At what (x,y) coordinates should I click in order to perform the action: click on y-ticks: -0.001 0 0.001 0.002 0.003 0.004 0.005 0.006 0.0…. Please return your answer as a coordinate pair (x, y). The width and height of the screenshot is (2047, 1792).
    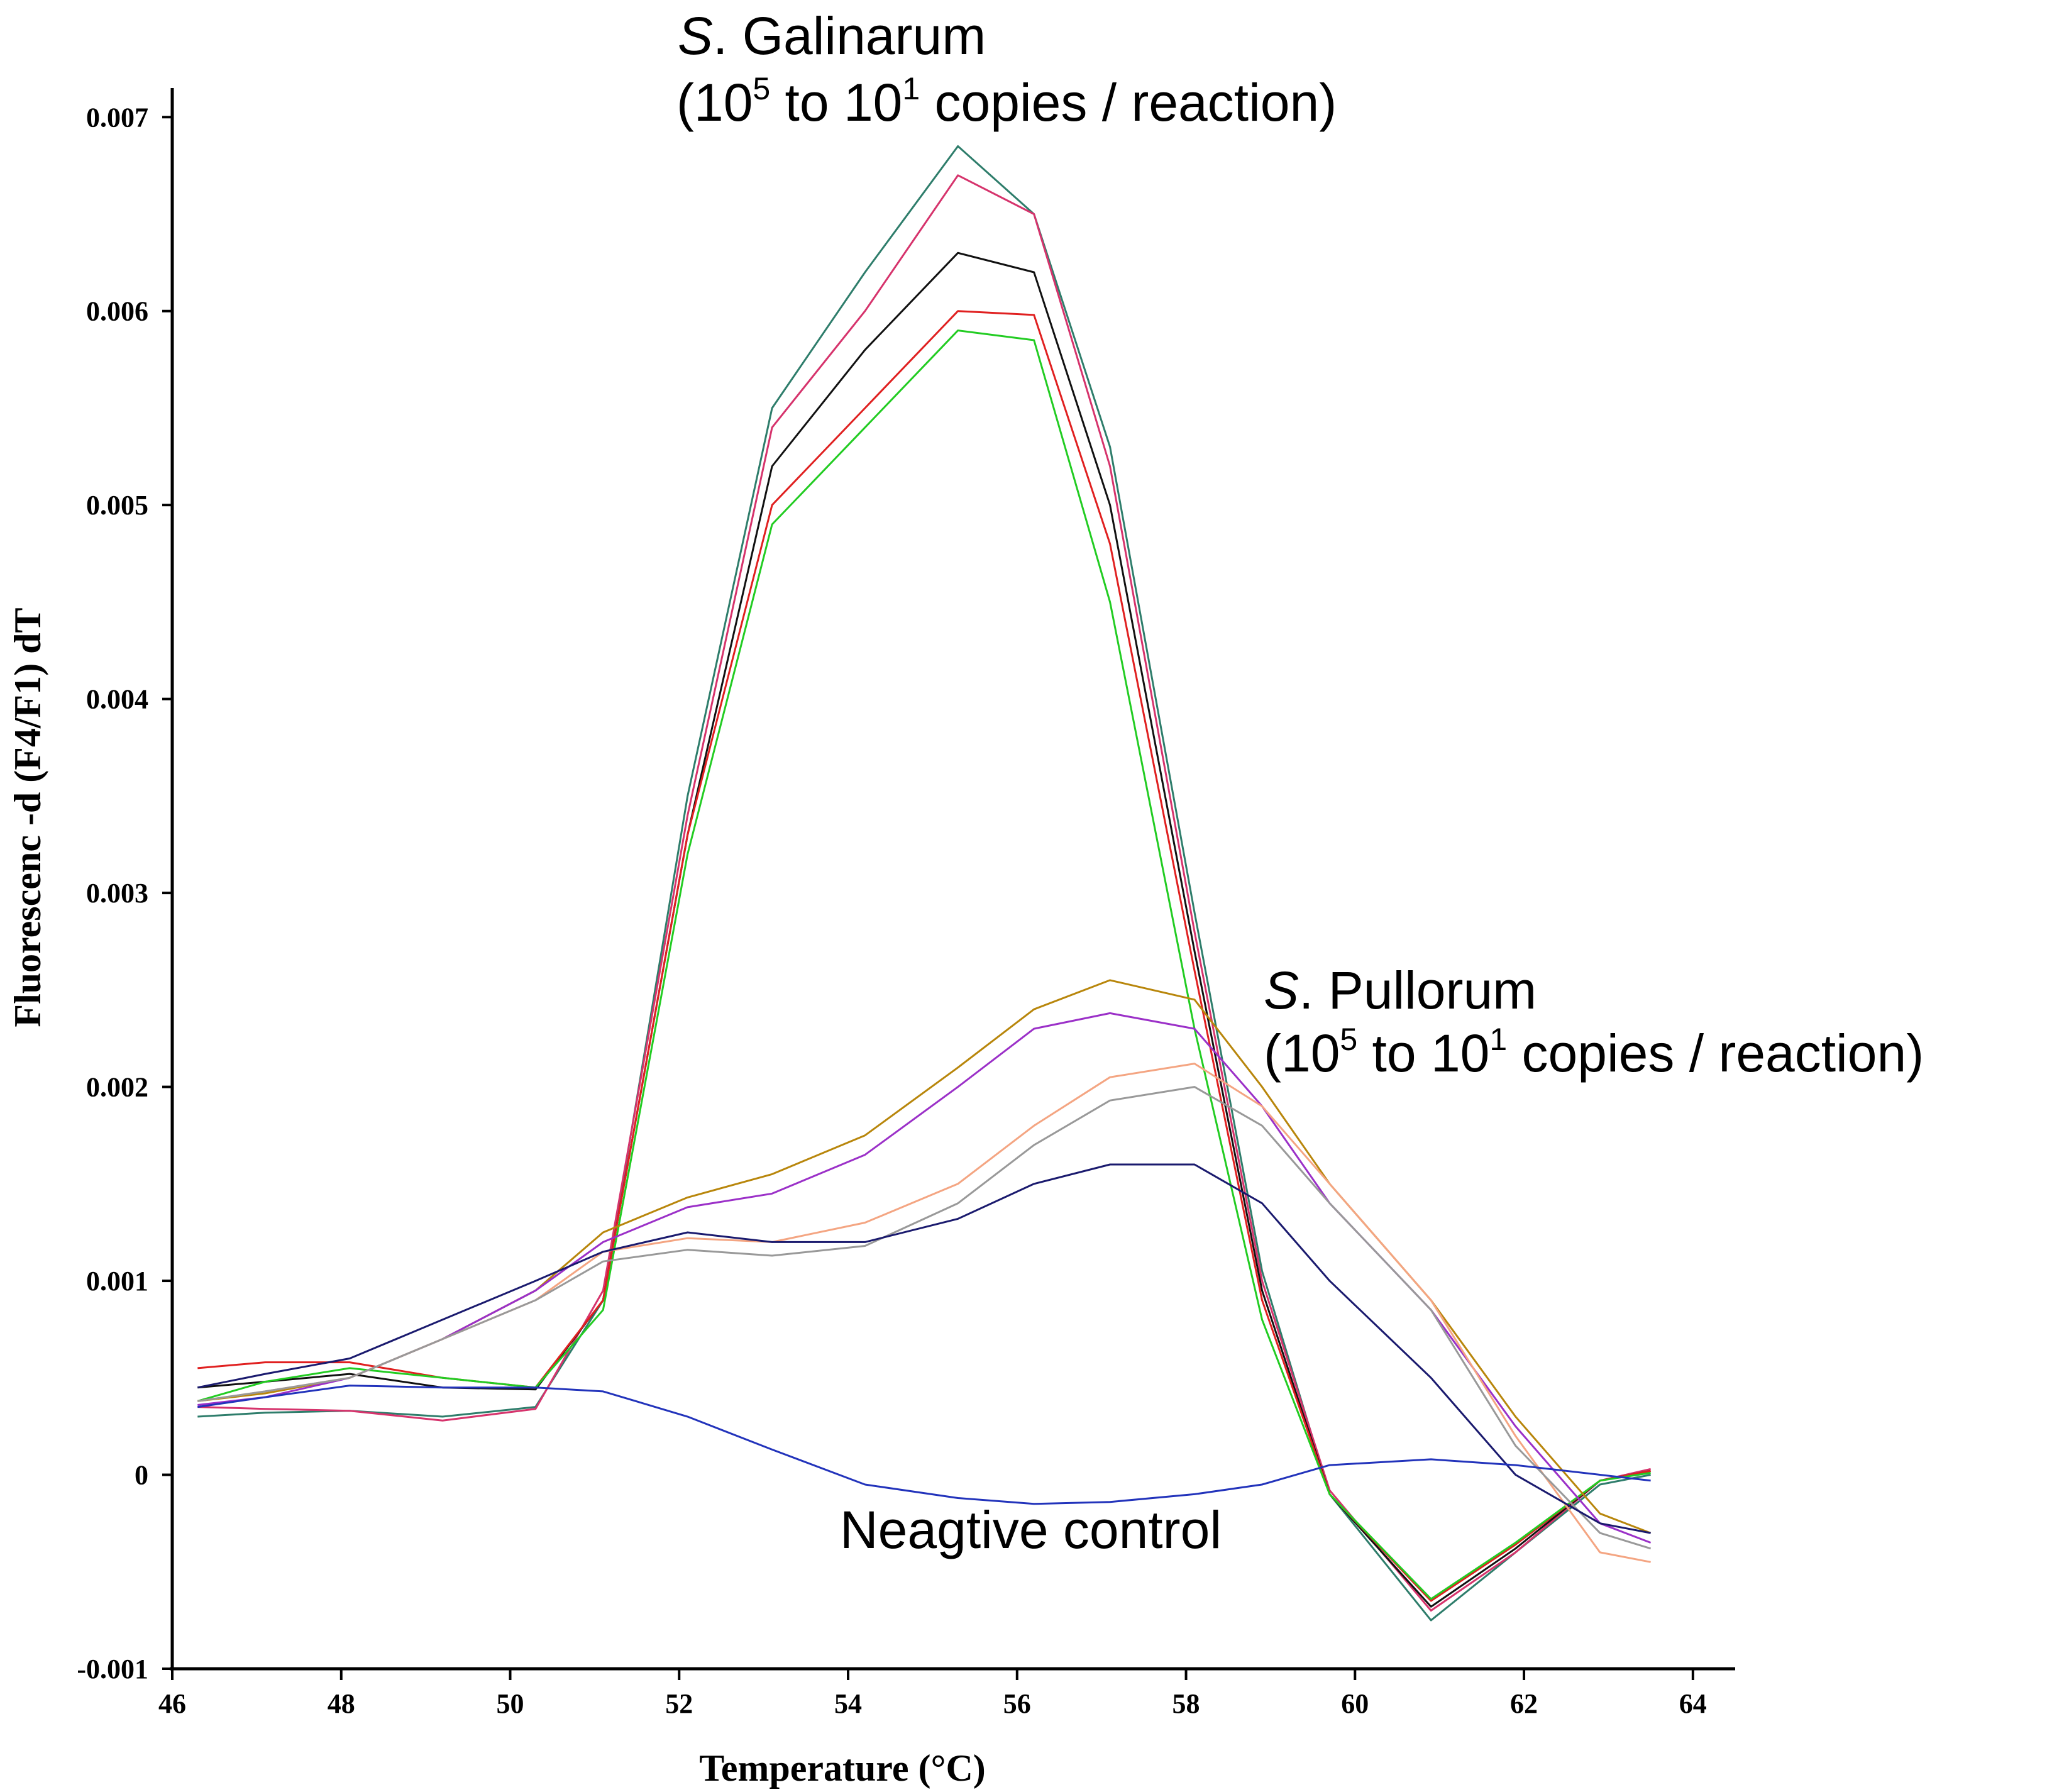
    Looking at the image, I should click on (124, 893).